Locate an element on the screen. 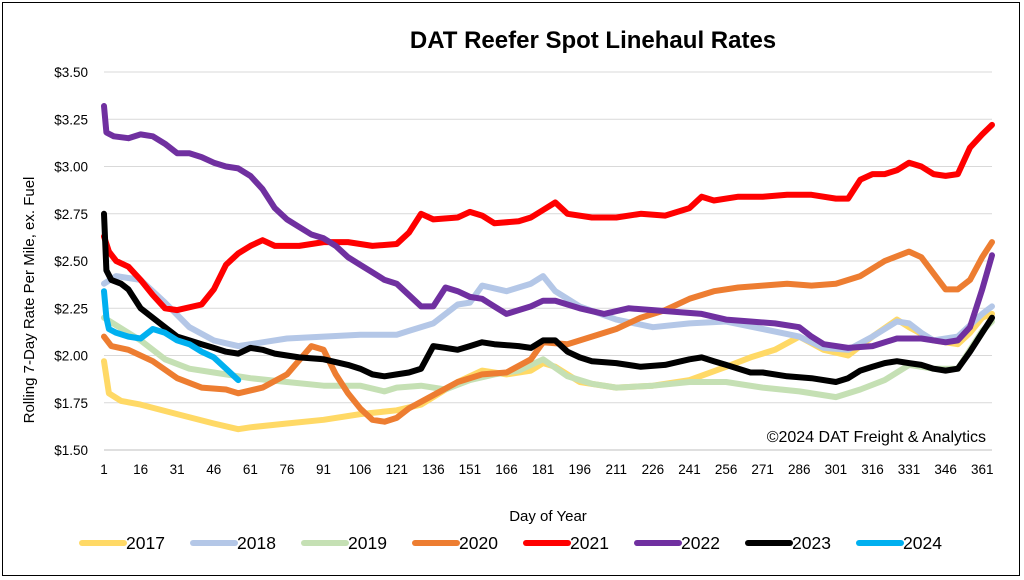  x-tick-label: 211 is located at coordinates (617, 469).